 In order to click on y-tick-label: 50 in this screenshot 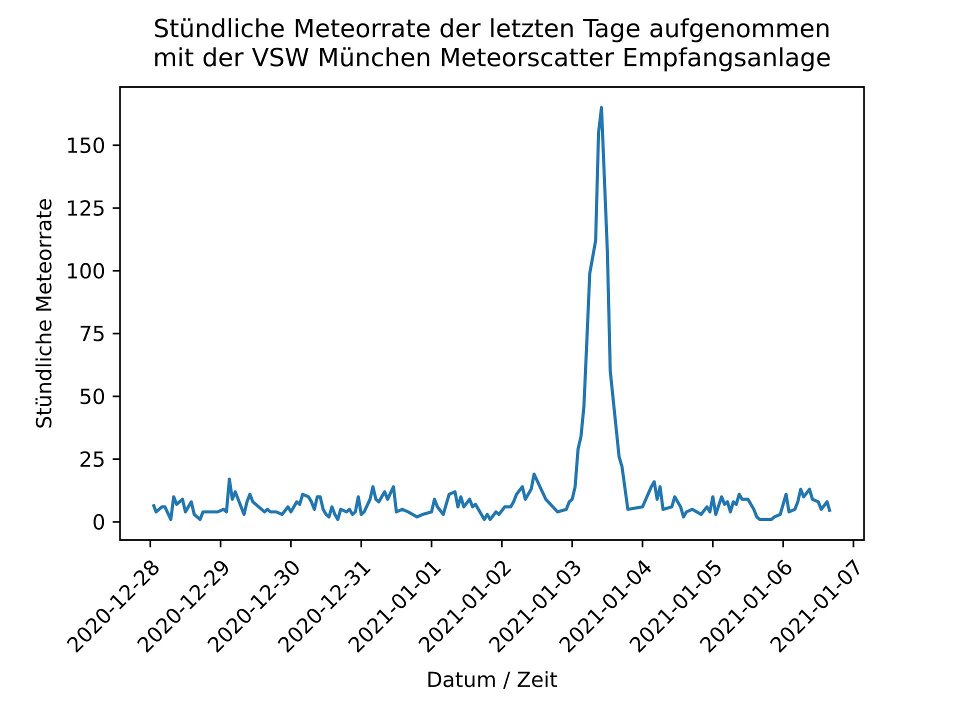, I will do `click(92, 396)`.